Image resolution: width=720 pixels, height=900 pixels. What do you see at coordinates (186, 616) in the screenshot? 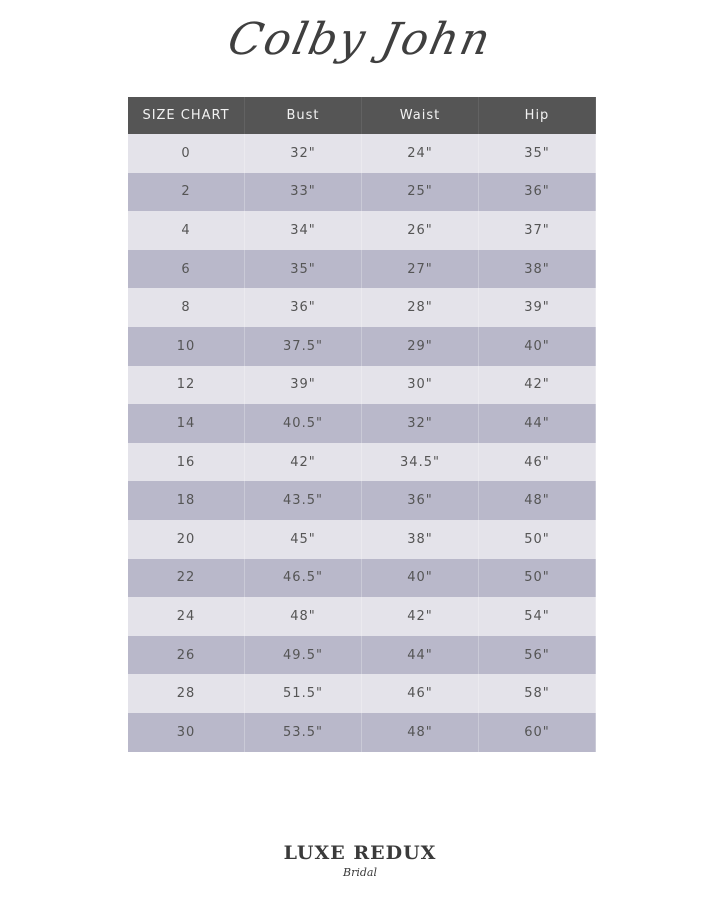
I see `cell-size: 24` at bounding box center [186, 616].